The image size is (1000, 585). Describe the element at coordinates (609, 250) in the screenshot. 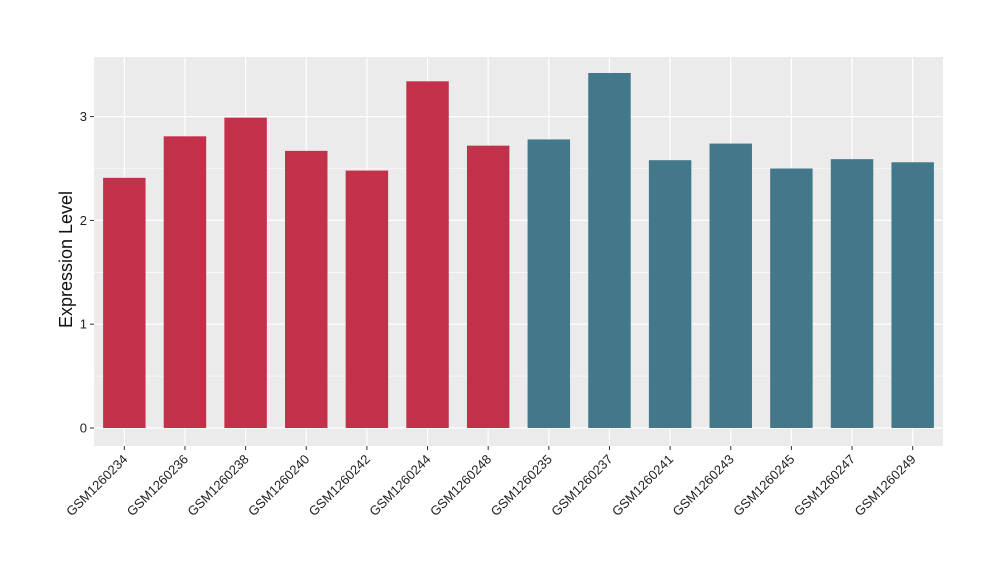

I see `bar-gsm1260237` at that location.